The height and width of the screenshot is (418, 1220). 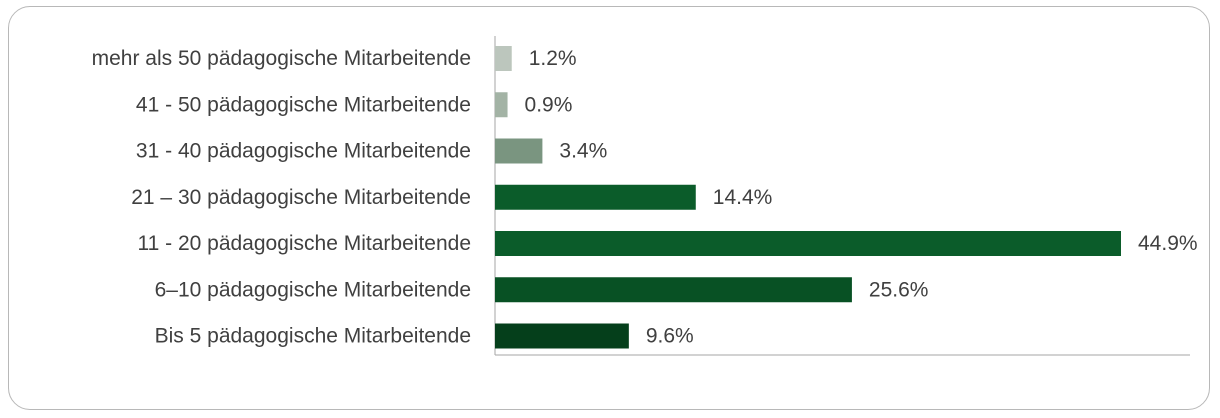 I want to click on value-label-1: 0.9%, so click(x=549, y=104).